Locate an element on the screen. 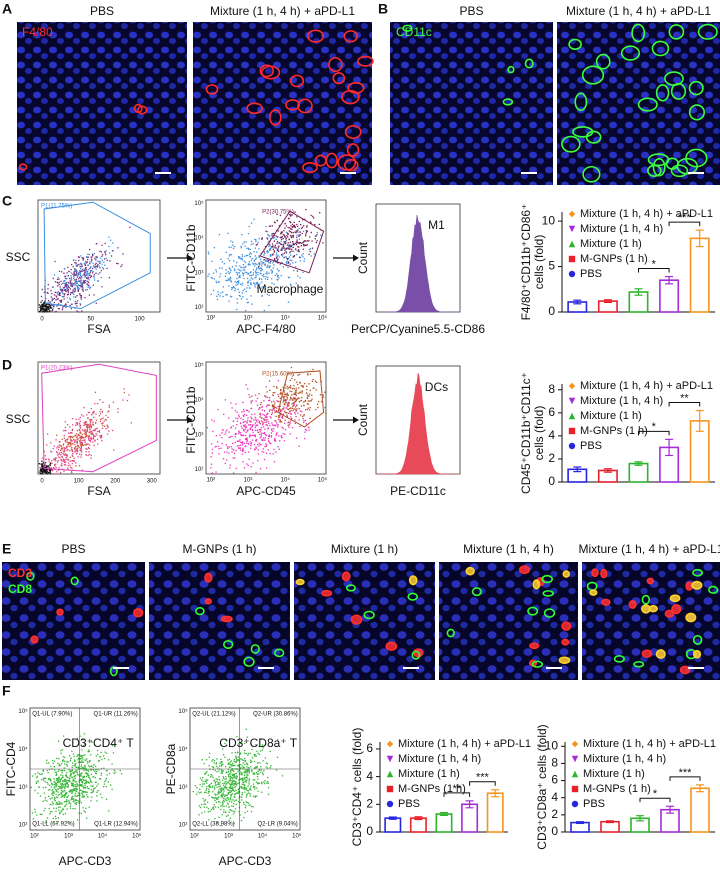  y-tick-label: 0 is located at coordinates (551, 311).